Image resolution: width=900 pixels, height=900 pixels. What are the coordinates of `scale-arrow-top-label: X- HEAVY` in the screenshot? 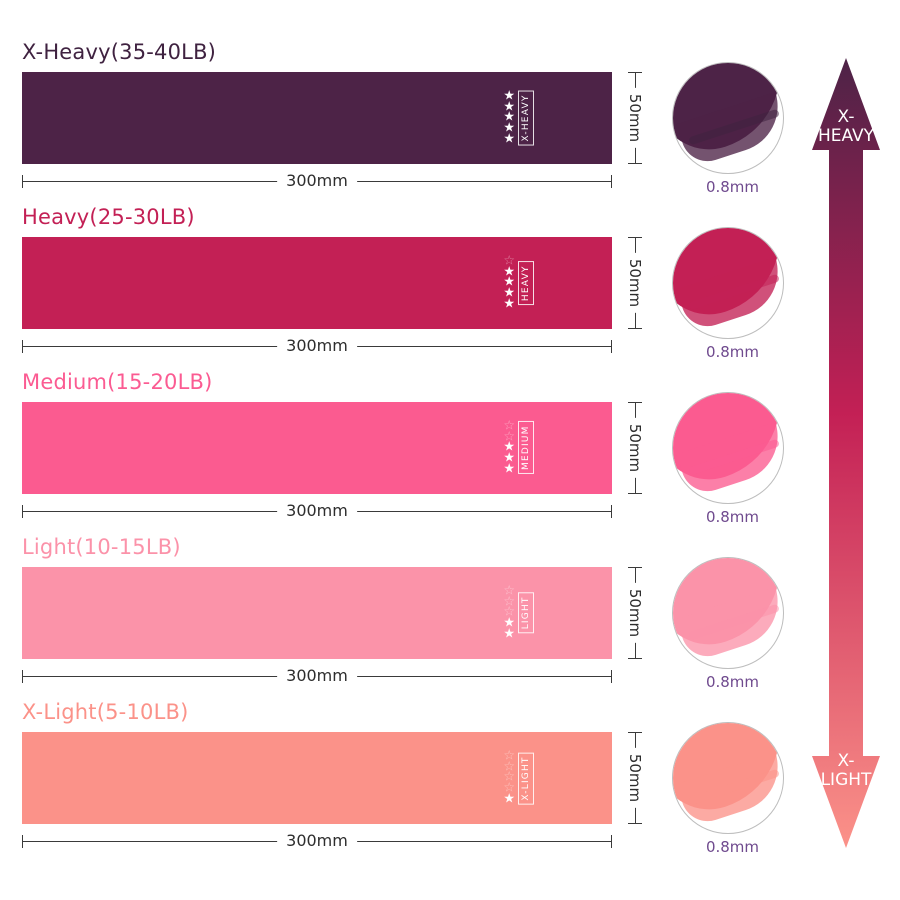 It's located at (846, 127).